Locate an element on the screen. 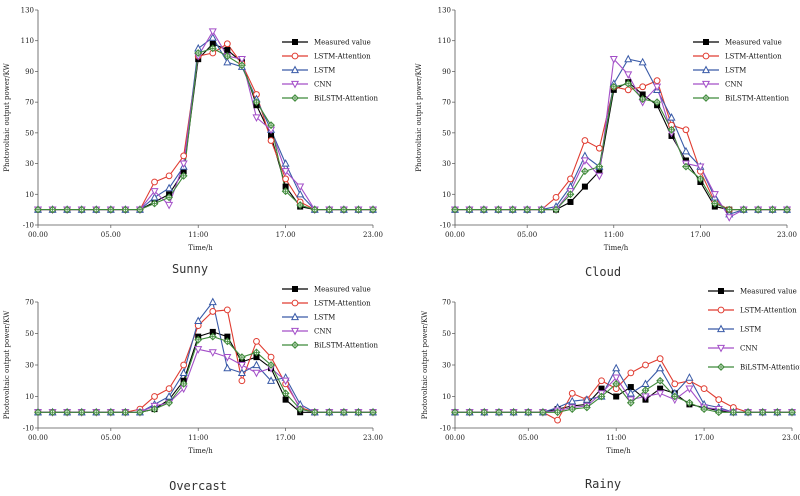 This screenshot has height=496, width=800. x-axis-title: Time/h is located at coordinates (616, 248).